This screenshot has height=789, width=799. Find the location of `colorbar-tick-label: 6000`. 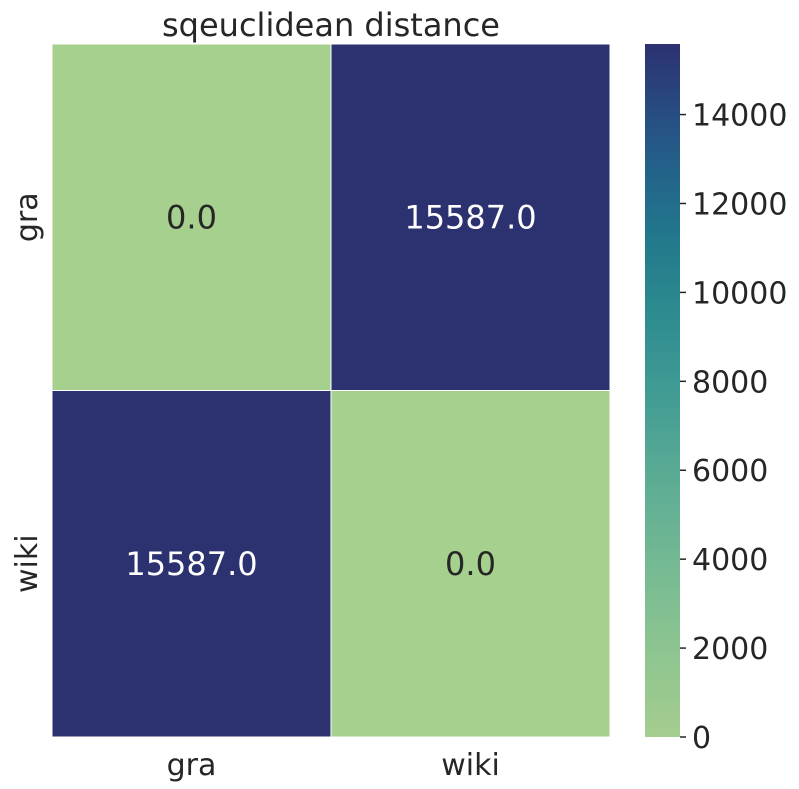

colorbar-tick-label: 6000 is located at coordinates (730, 471).